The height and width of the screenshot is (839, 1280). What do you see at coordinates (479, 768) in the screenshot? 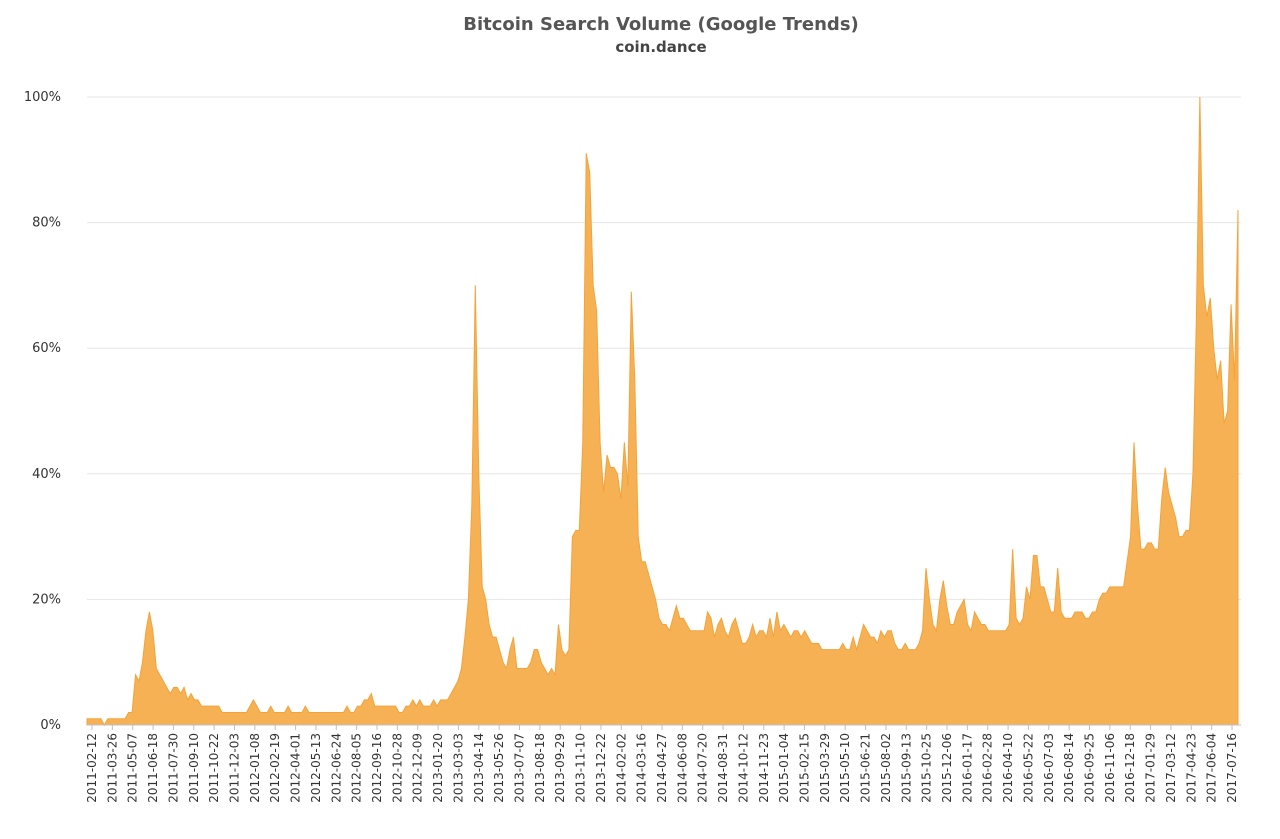
I see `x-tick-label: 2013-04-14` at bounding box center [479, 768].